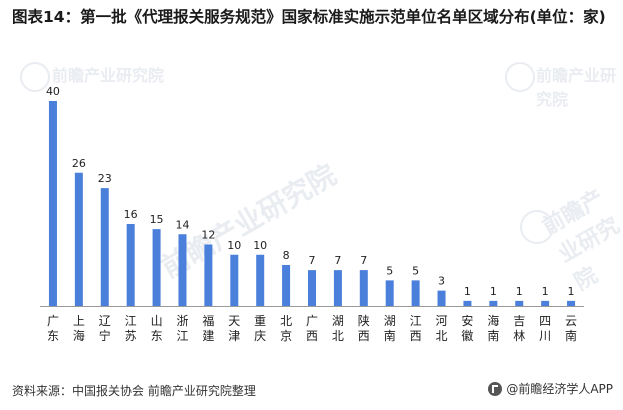 Image resolution: width=623 pixels, height=410 pixels. I want to click on x-tick-label: 陕西, so click(364, 328).